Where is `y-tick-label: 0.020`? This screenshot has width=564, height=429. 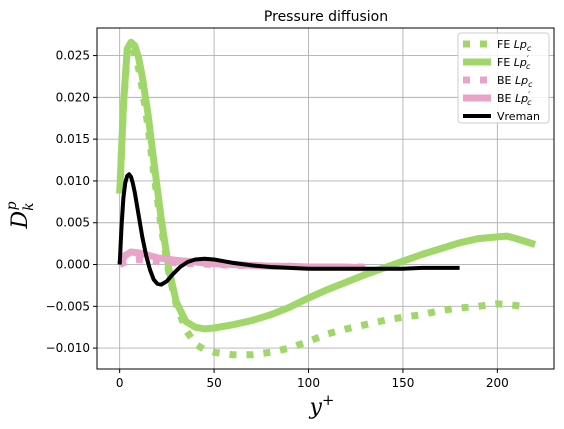
y-tick-label: 0.020 is located at coordinates (73, 97).